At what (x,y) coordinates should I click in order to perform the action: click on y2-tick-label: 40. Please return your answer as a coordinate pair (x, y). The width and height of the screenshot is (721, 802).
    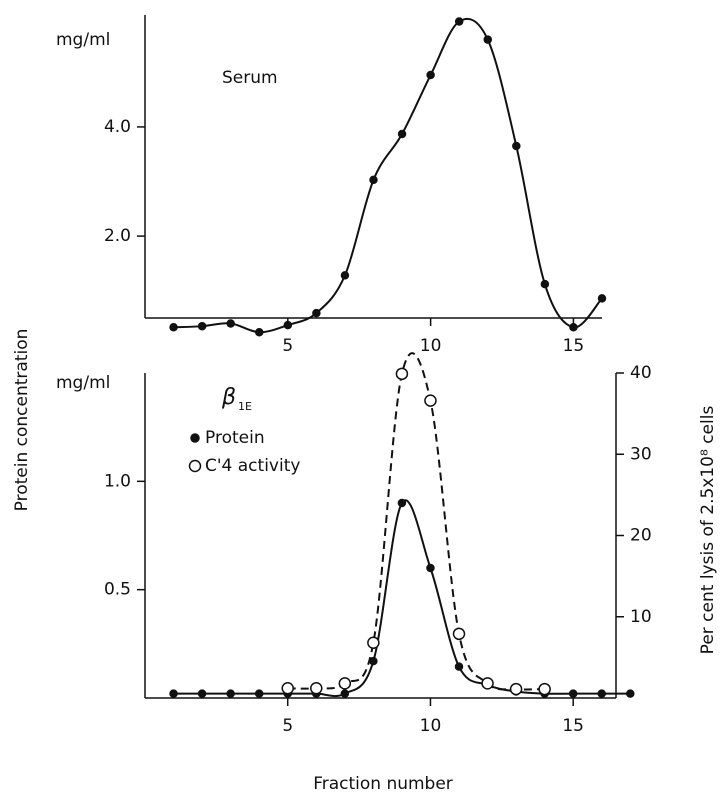
    Looking at the image, I should click on (641, 373).